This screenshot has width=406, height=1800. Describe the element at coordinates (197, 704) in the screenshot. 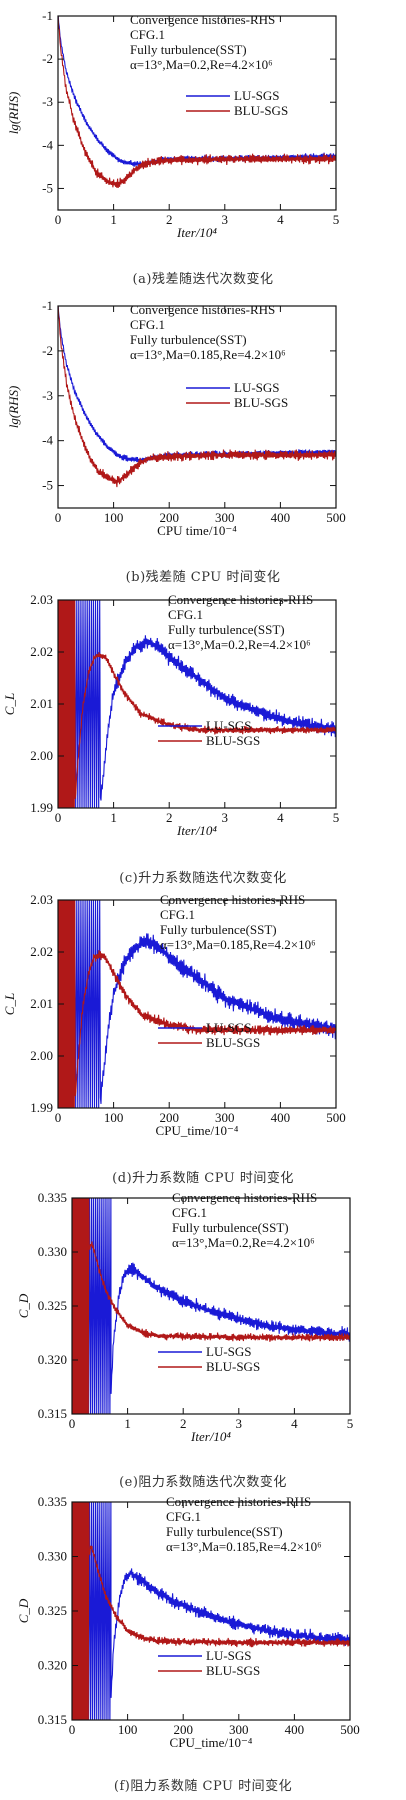

I see `series-blu-sgs-c` at that location.